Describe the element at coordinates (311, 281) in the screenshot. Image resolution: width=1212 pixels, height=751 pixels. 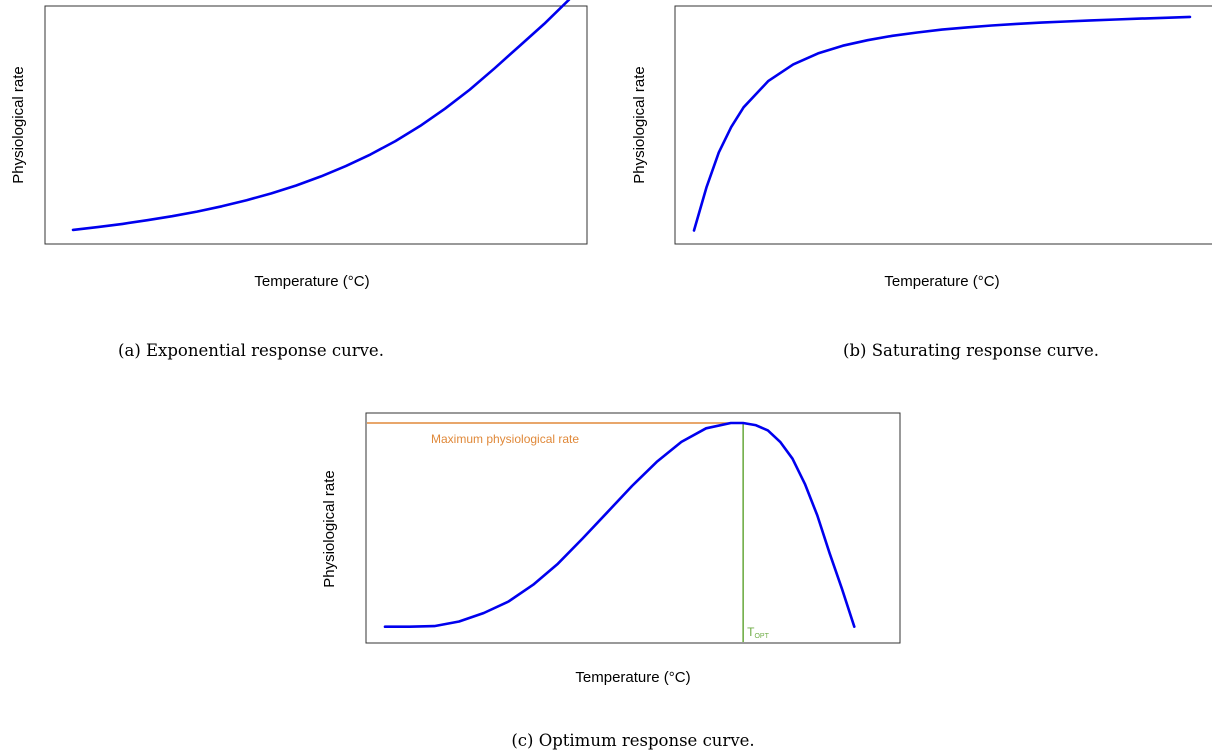
I see `panel-a-xlabel: Temperature (°C)` at that location.